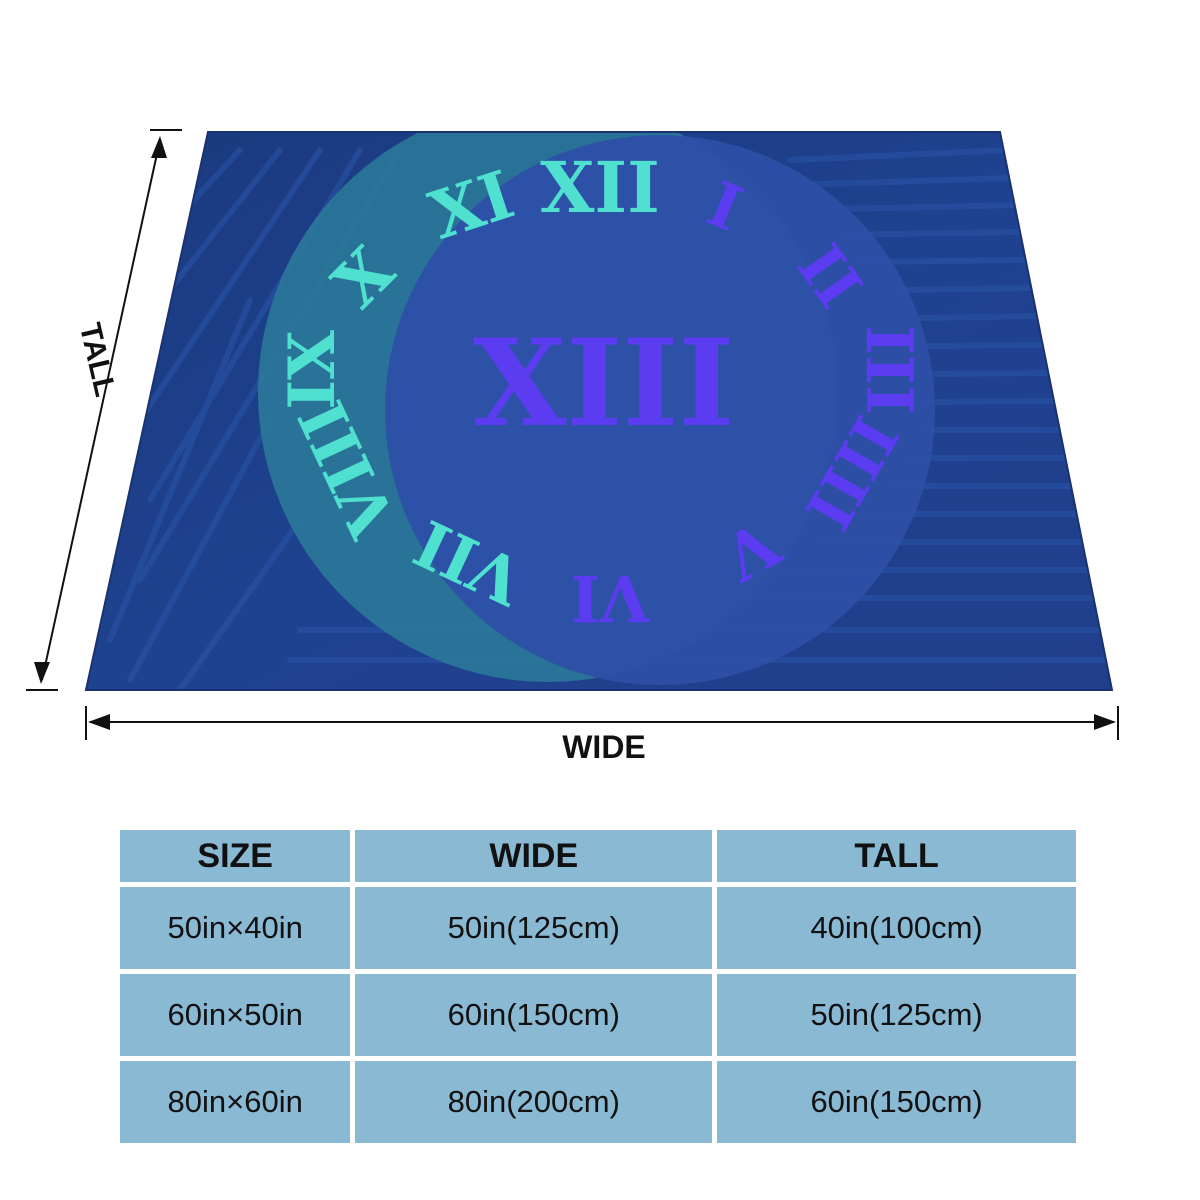 The image size is (1200, 1200). What do you see at coordinates (534, 856) in the screenshot?
I see `header-wide: WIDE` at bounding box center [534, 856].